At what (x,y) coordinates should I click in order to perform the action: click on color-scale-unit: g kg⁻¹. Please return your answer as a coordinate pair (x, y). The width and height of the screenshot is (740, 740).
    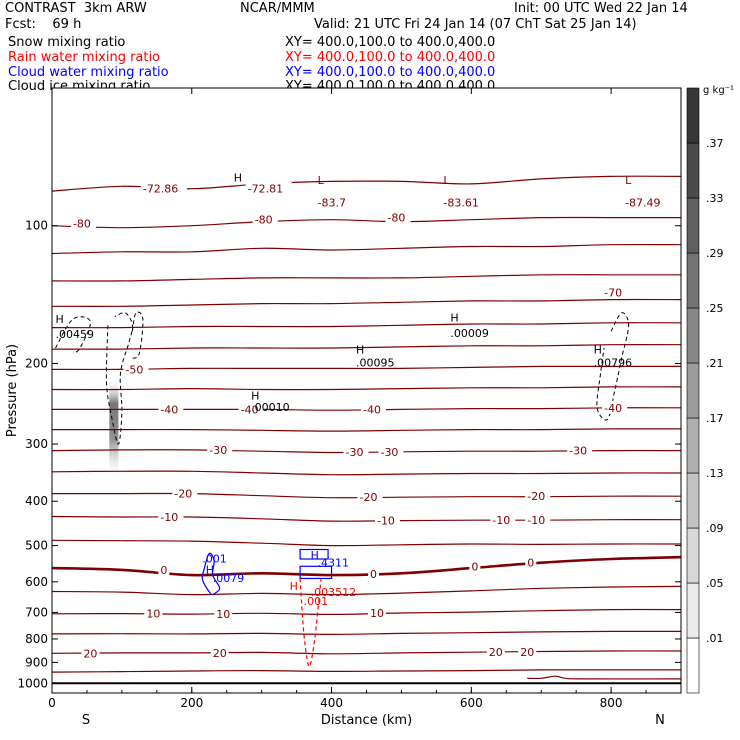
    Looking at the image, I should click on (718, 90).